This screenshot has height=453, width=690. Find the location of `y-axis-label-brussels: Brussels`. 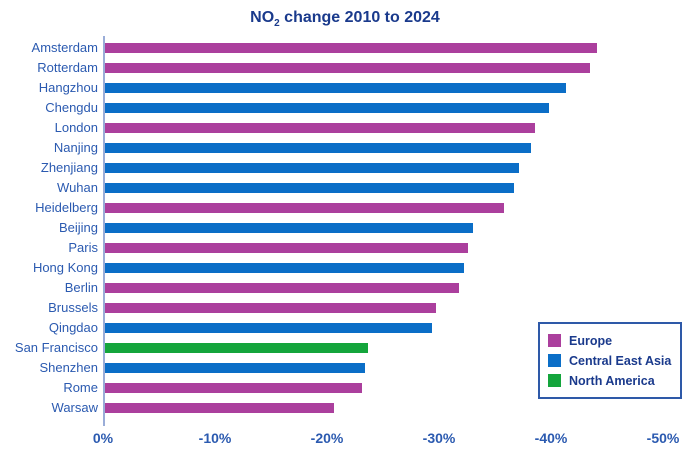

y-axis-label-brussels: Brussels is located at coordinates (73, 307).